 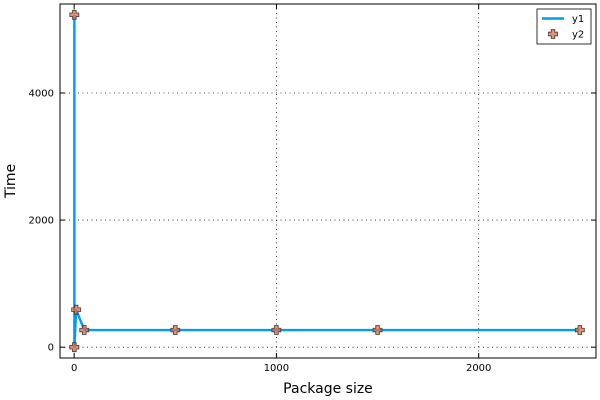 I want to click on legend-label-y2: y2, so click(x=578, y=35).